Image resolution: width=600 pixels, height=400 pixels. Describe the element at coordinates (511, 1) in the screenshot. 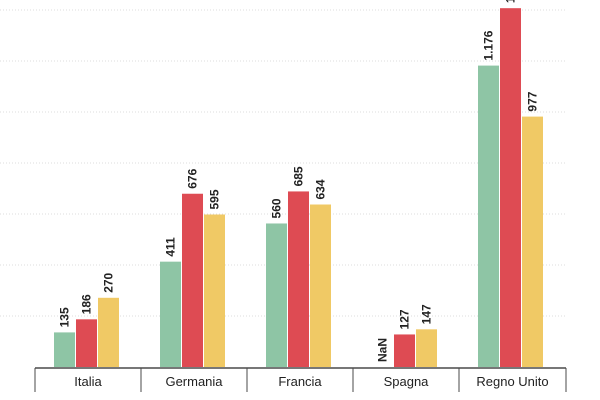

I see `data-label: 1.400` at that location.